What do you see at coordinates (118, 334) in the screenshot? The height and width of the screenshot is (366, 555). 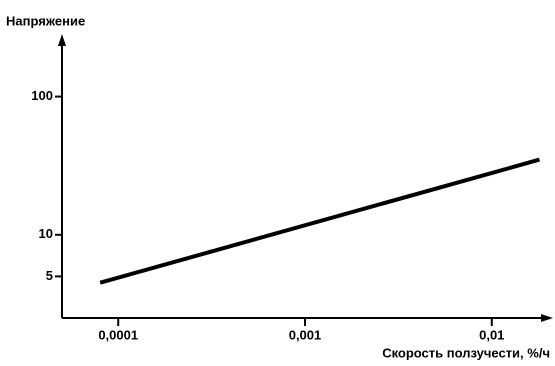 I see `x-tick-label: 0,0001` at bounding box center [118, 334].